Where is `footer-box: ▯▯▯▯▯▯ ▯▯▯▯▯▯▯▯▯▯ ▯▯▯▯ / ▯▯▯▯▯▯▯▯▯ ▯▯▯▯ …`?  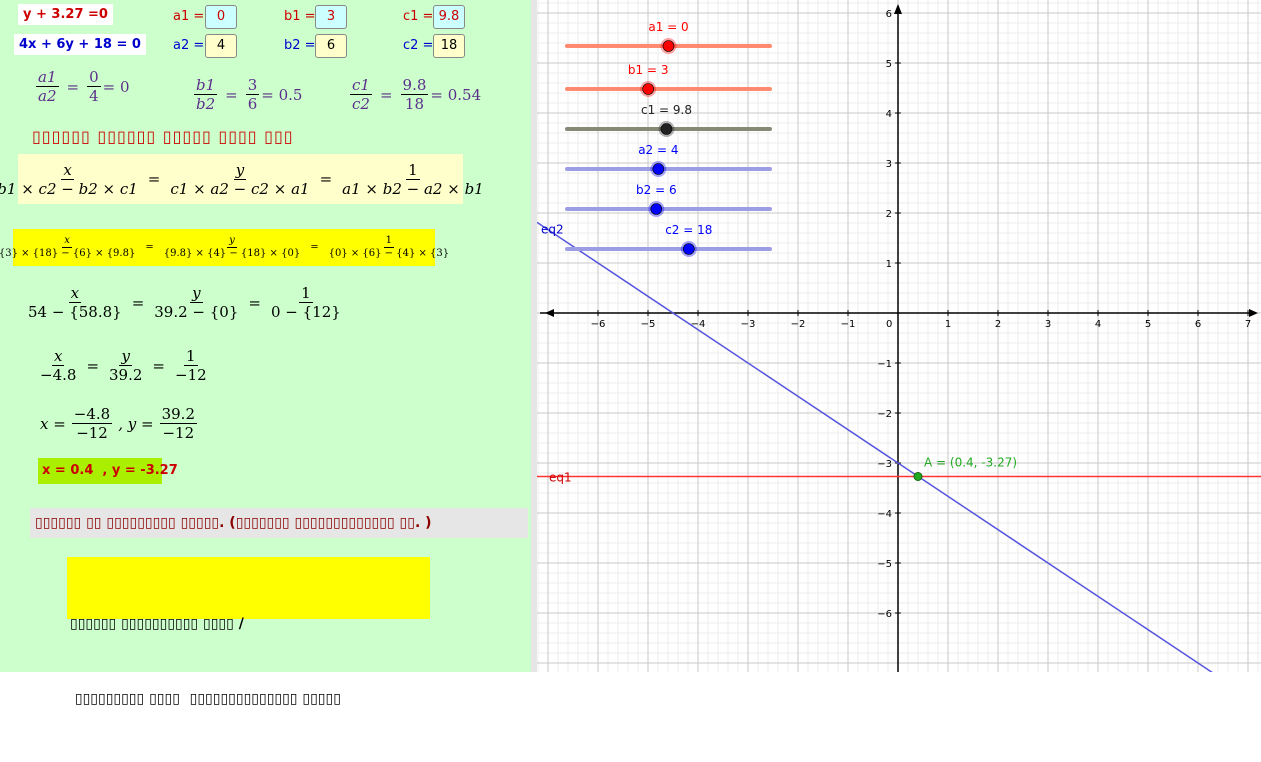 footer-box: ▯▯▯▯▯▯ ▯▯▯▯▯▯▯▯▯▯ ▯▯▯▯ / ▯▯▯▯▯▯▯▯▯ ▯▯▯▯ … is located at coordinates (248, 632).